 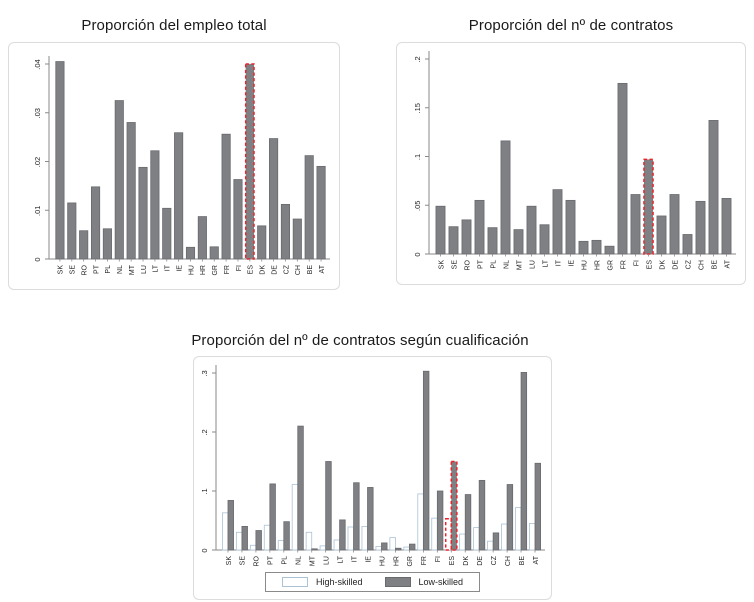 I want to click on y-tick-label: .3, so click(x=204, y=373).